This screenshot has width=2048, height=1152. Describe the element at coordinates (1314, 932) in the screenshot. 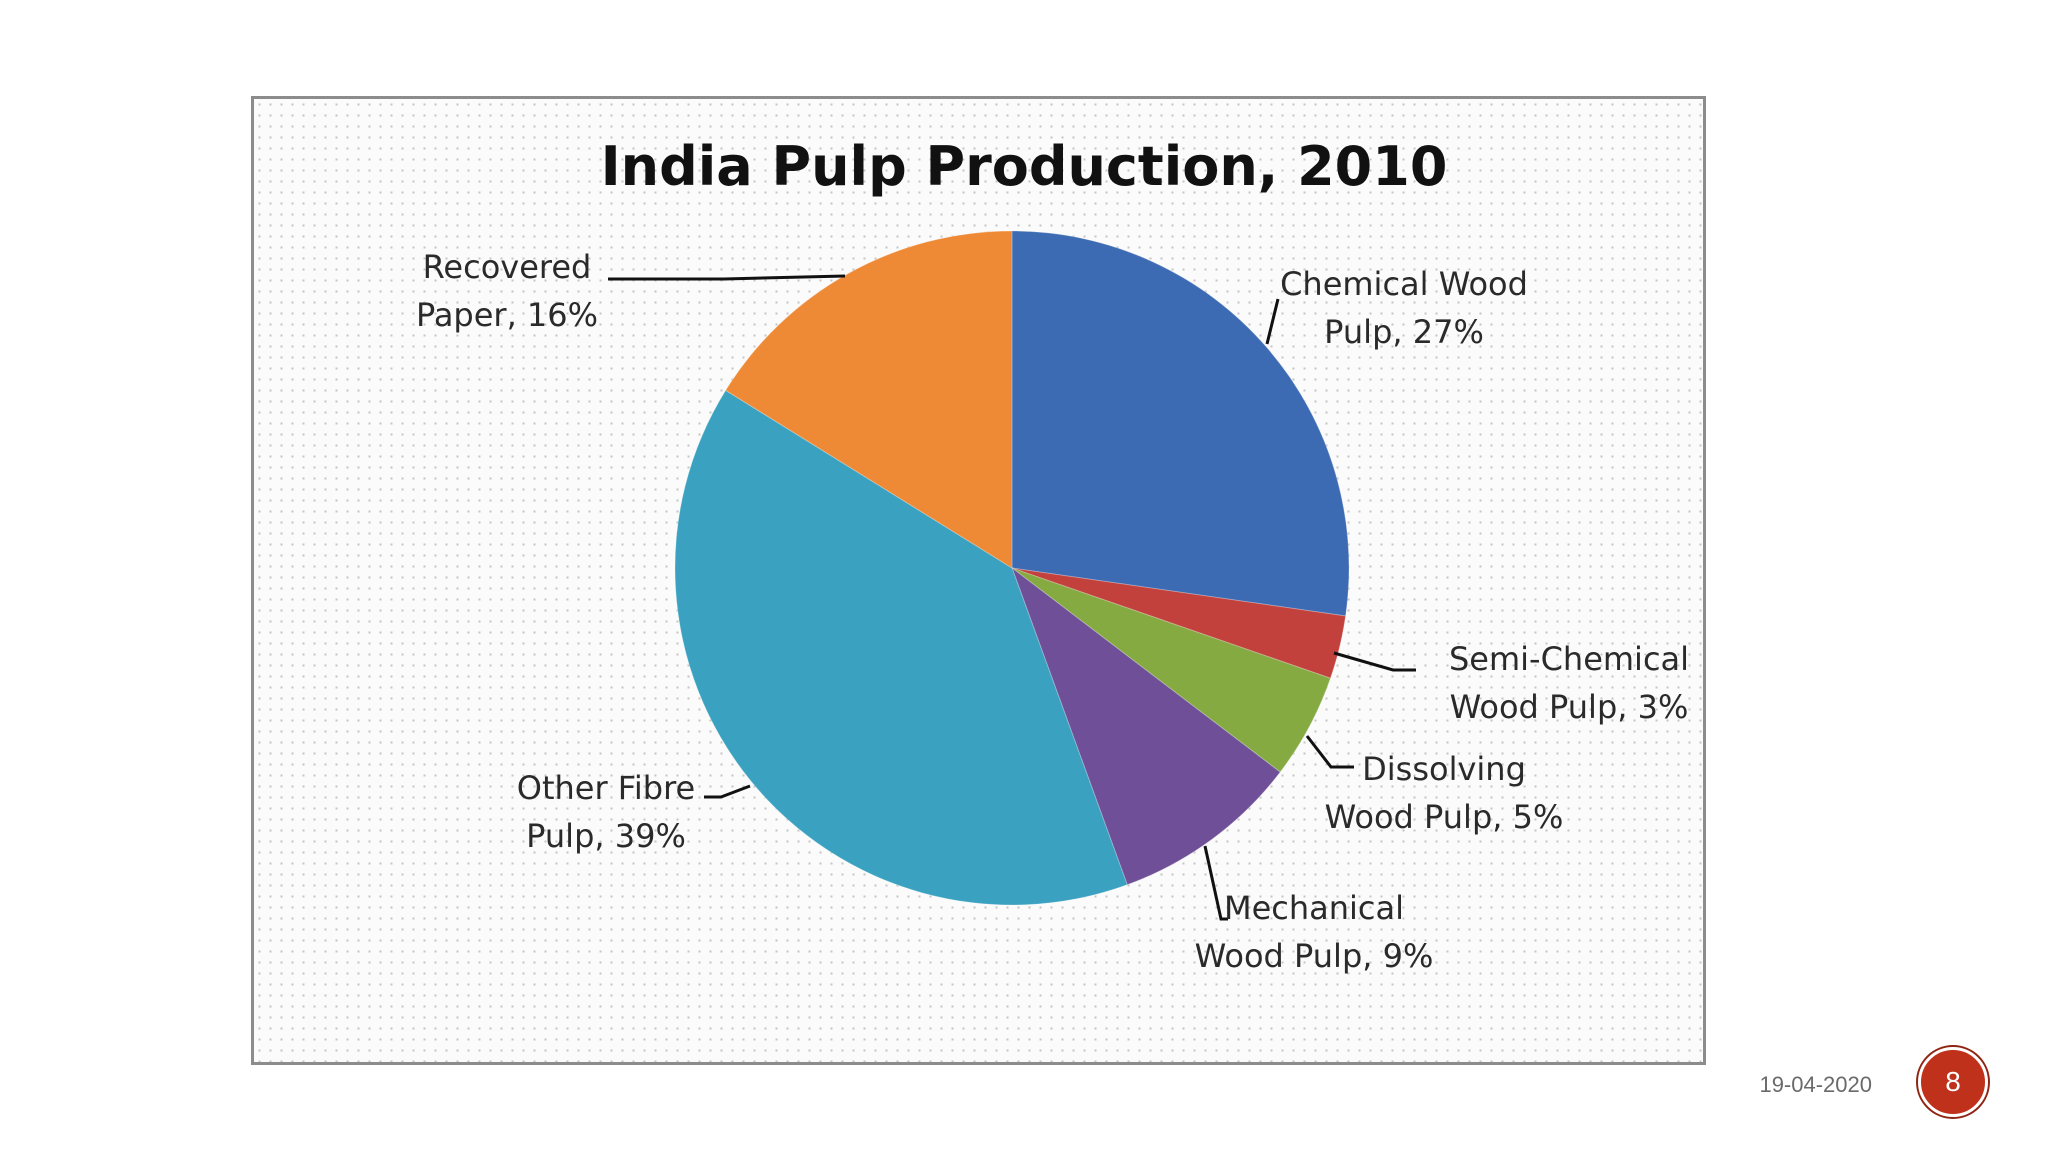

I see `slice-label: Mechanical Wood Pulp, 9%` at that location.